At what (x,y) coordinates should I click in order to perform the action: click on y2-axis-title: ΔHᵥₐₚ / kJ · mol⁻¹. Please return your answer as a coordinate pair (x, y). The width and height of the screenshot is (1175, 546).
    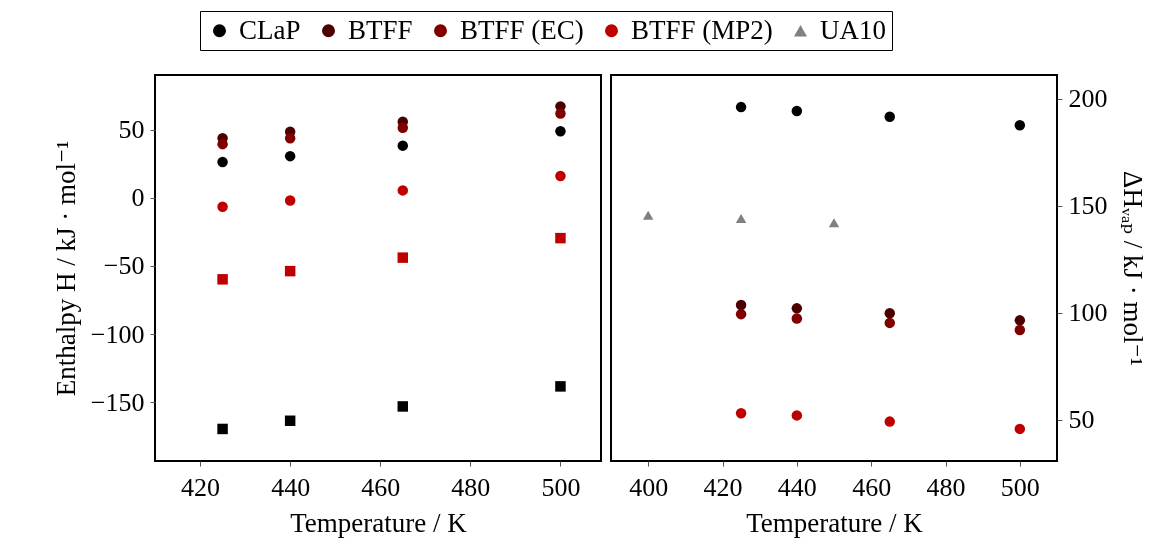
    Looking at the image, I should click on (1132, 268).